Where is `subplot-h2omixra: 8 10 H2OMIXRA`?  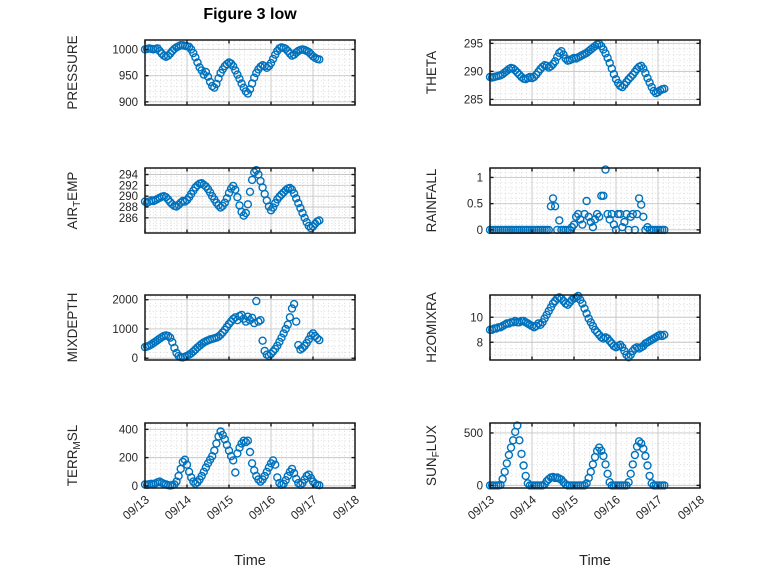 subplot-h2omixra: 8 10 H2OMIXRA is located at coordinates (562, 327).